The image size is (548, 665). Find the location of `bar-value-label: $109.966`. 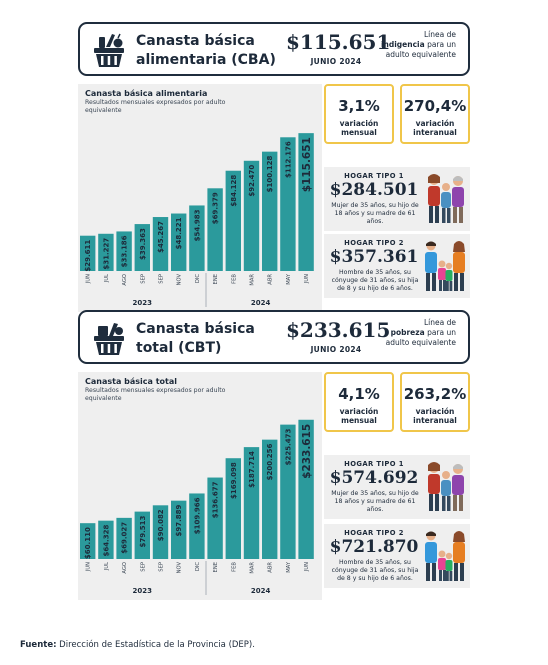

bar-value-label: $109.966 is located at coordinates (197, 515).